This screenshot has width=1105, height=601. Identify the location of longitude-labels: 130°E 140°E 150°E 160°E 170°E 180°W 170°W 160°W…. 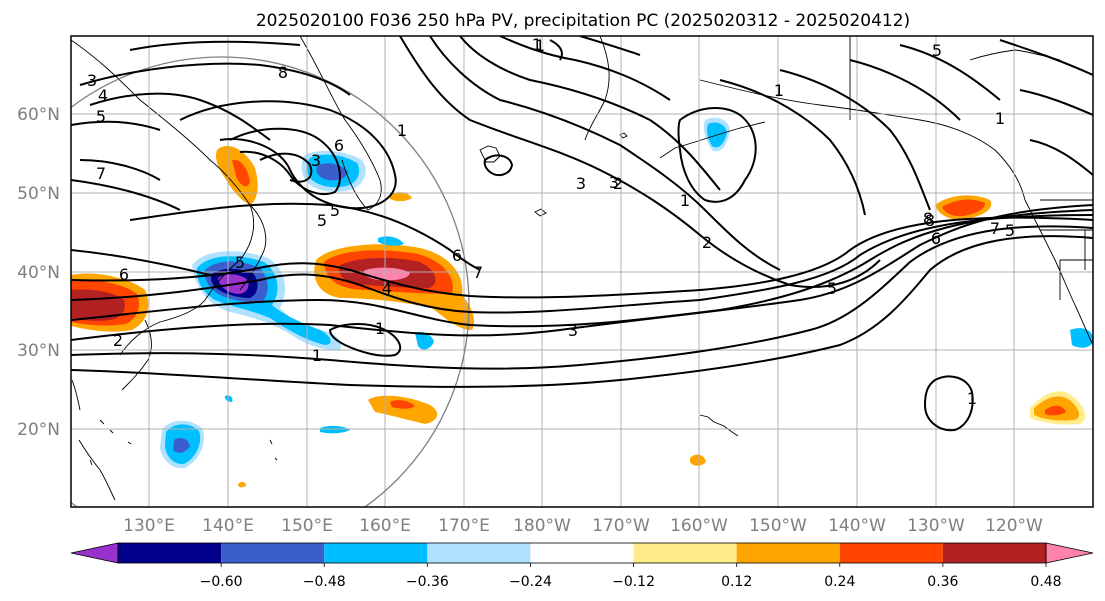
(583, 526).